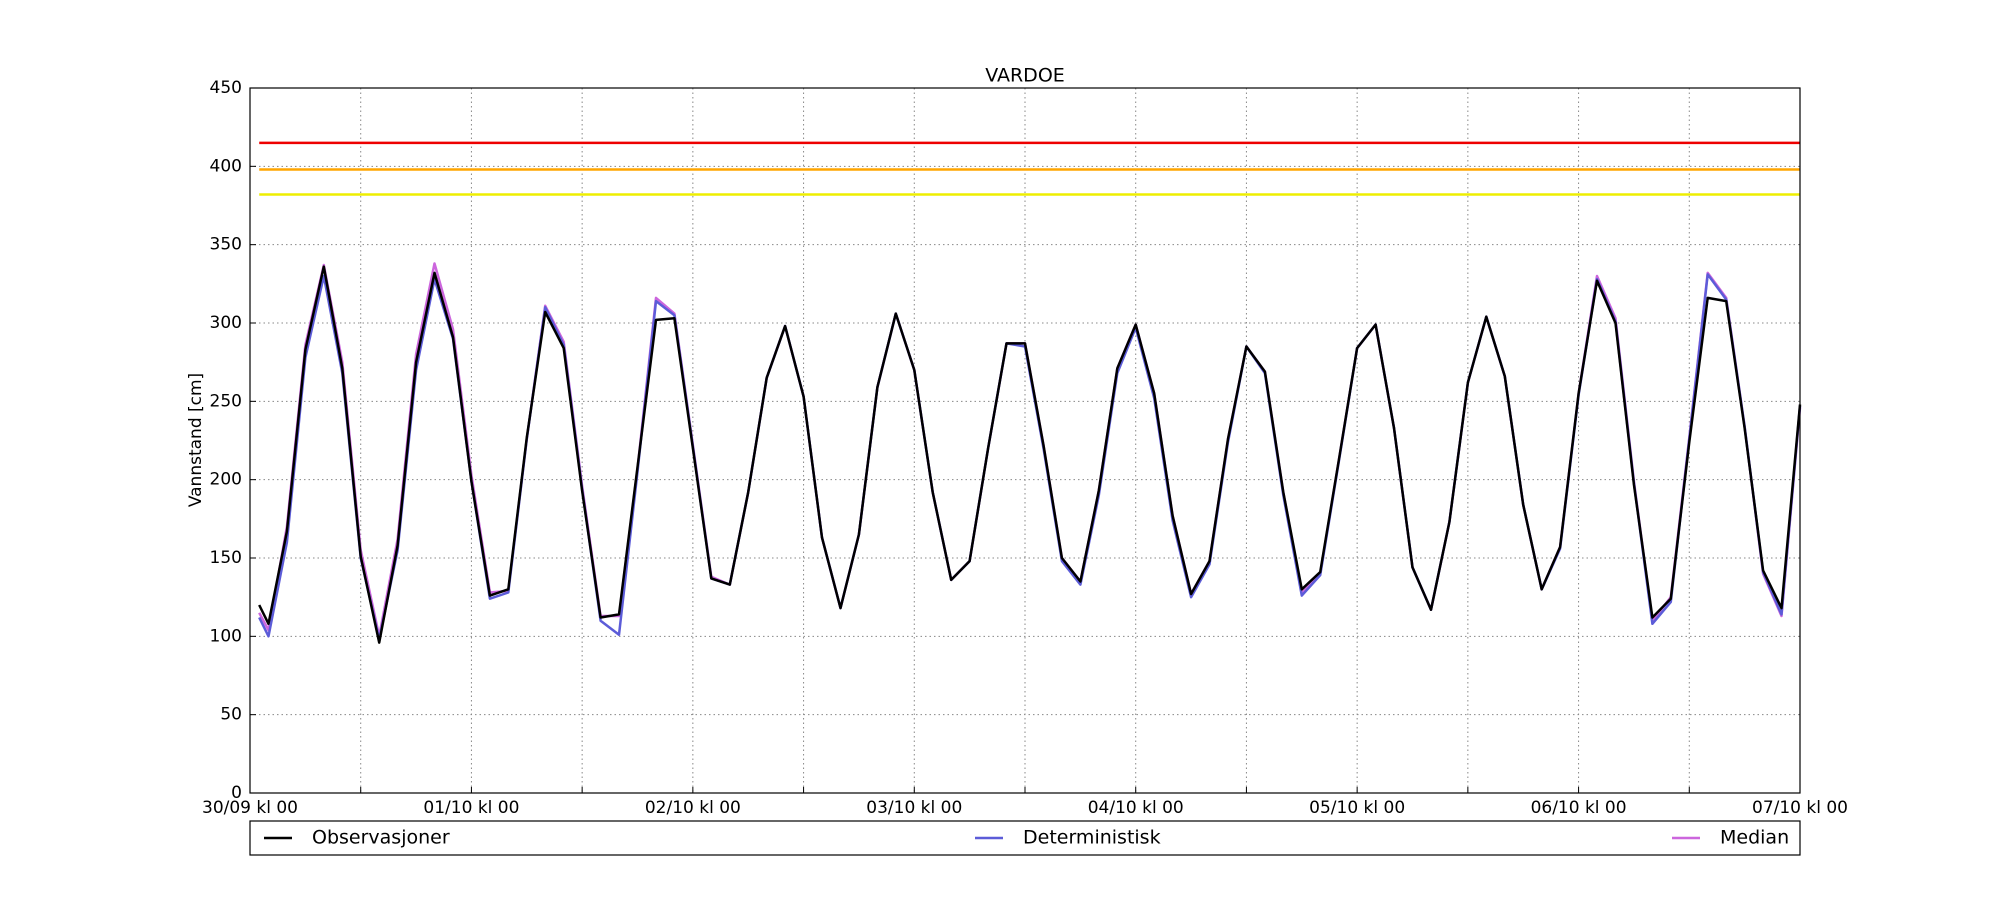 This screenshot has width=2000, height=900. What do you see at coordinates (914, 808) in the screenshot?
I see `x-tick-label: 03/10 kl 00` at bounding box center [914, 808].